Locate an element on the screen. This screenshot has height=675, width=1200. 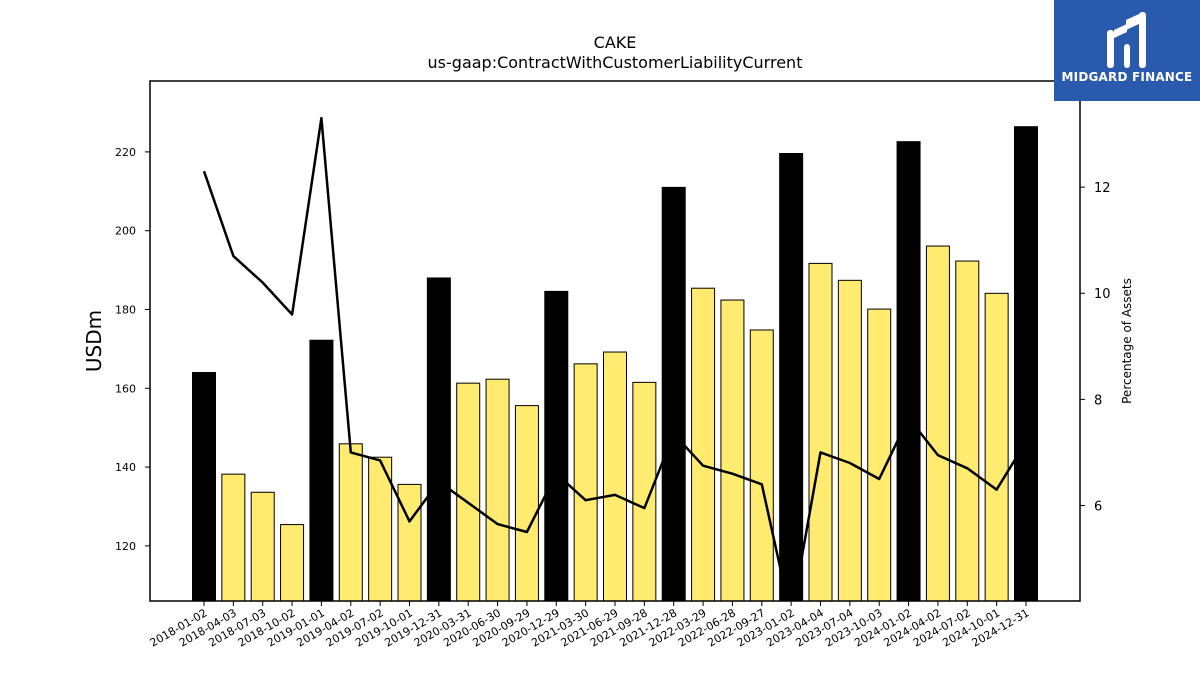
logo: MIDGARD FINANCE is located at coordinates (1127, 50).